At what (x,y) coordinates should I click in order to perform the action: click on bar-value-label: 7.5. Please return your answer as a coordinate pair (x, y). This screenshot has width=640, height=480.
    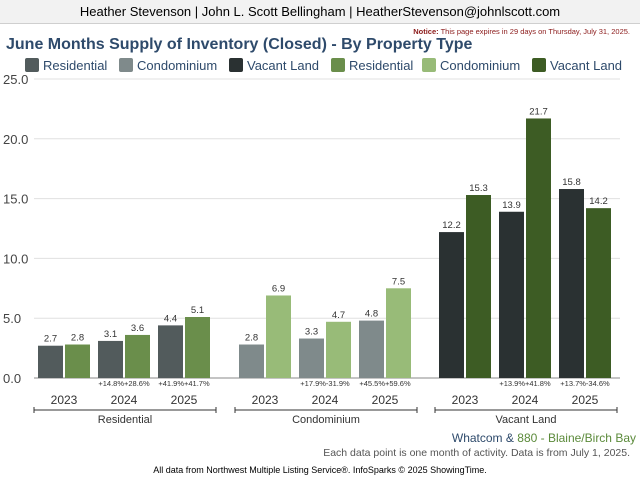
    Looking at the image, I should click on (398, 281).